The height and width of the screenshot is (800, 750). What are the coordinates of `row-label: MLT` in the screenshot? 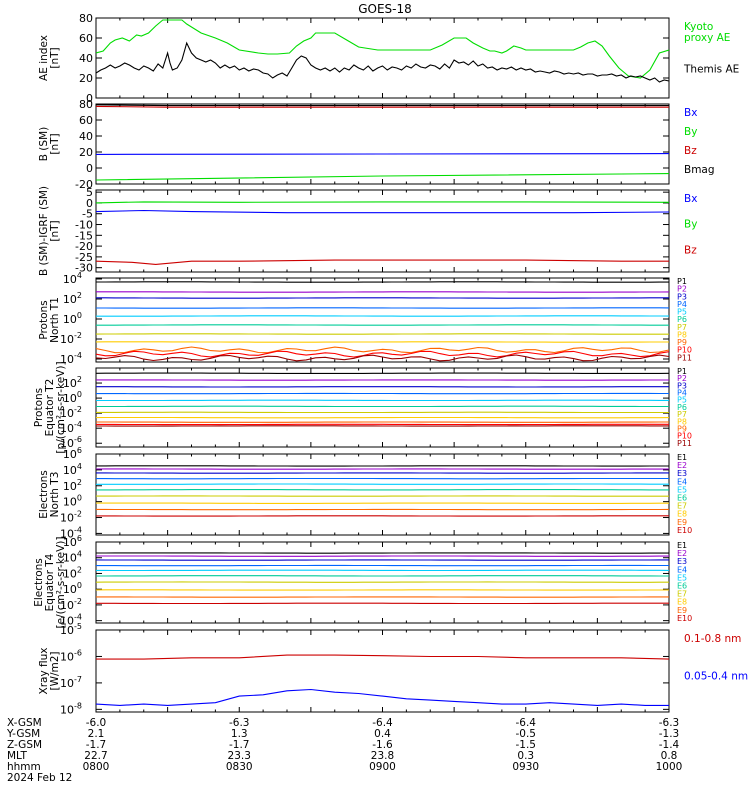 It's located at (17, 756).